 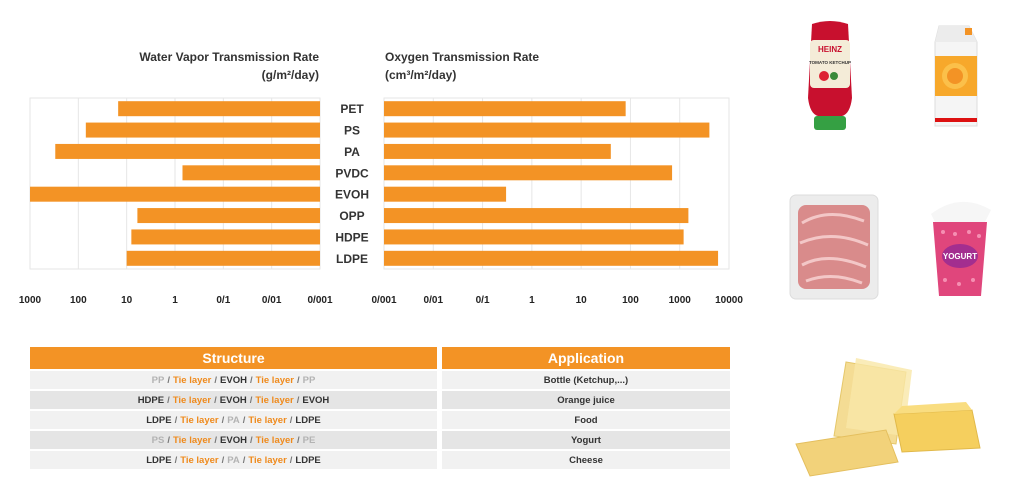 I want to click on layer-name: PS, so click(x=158, y=440).